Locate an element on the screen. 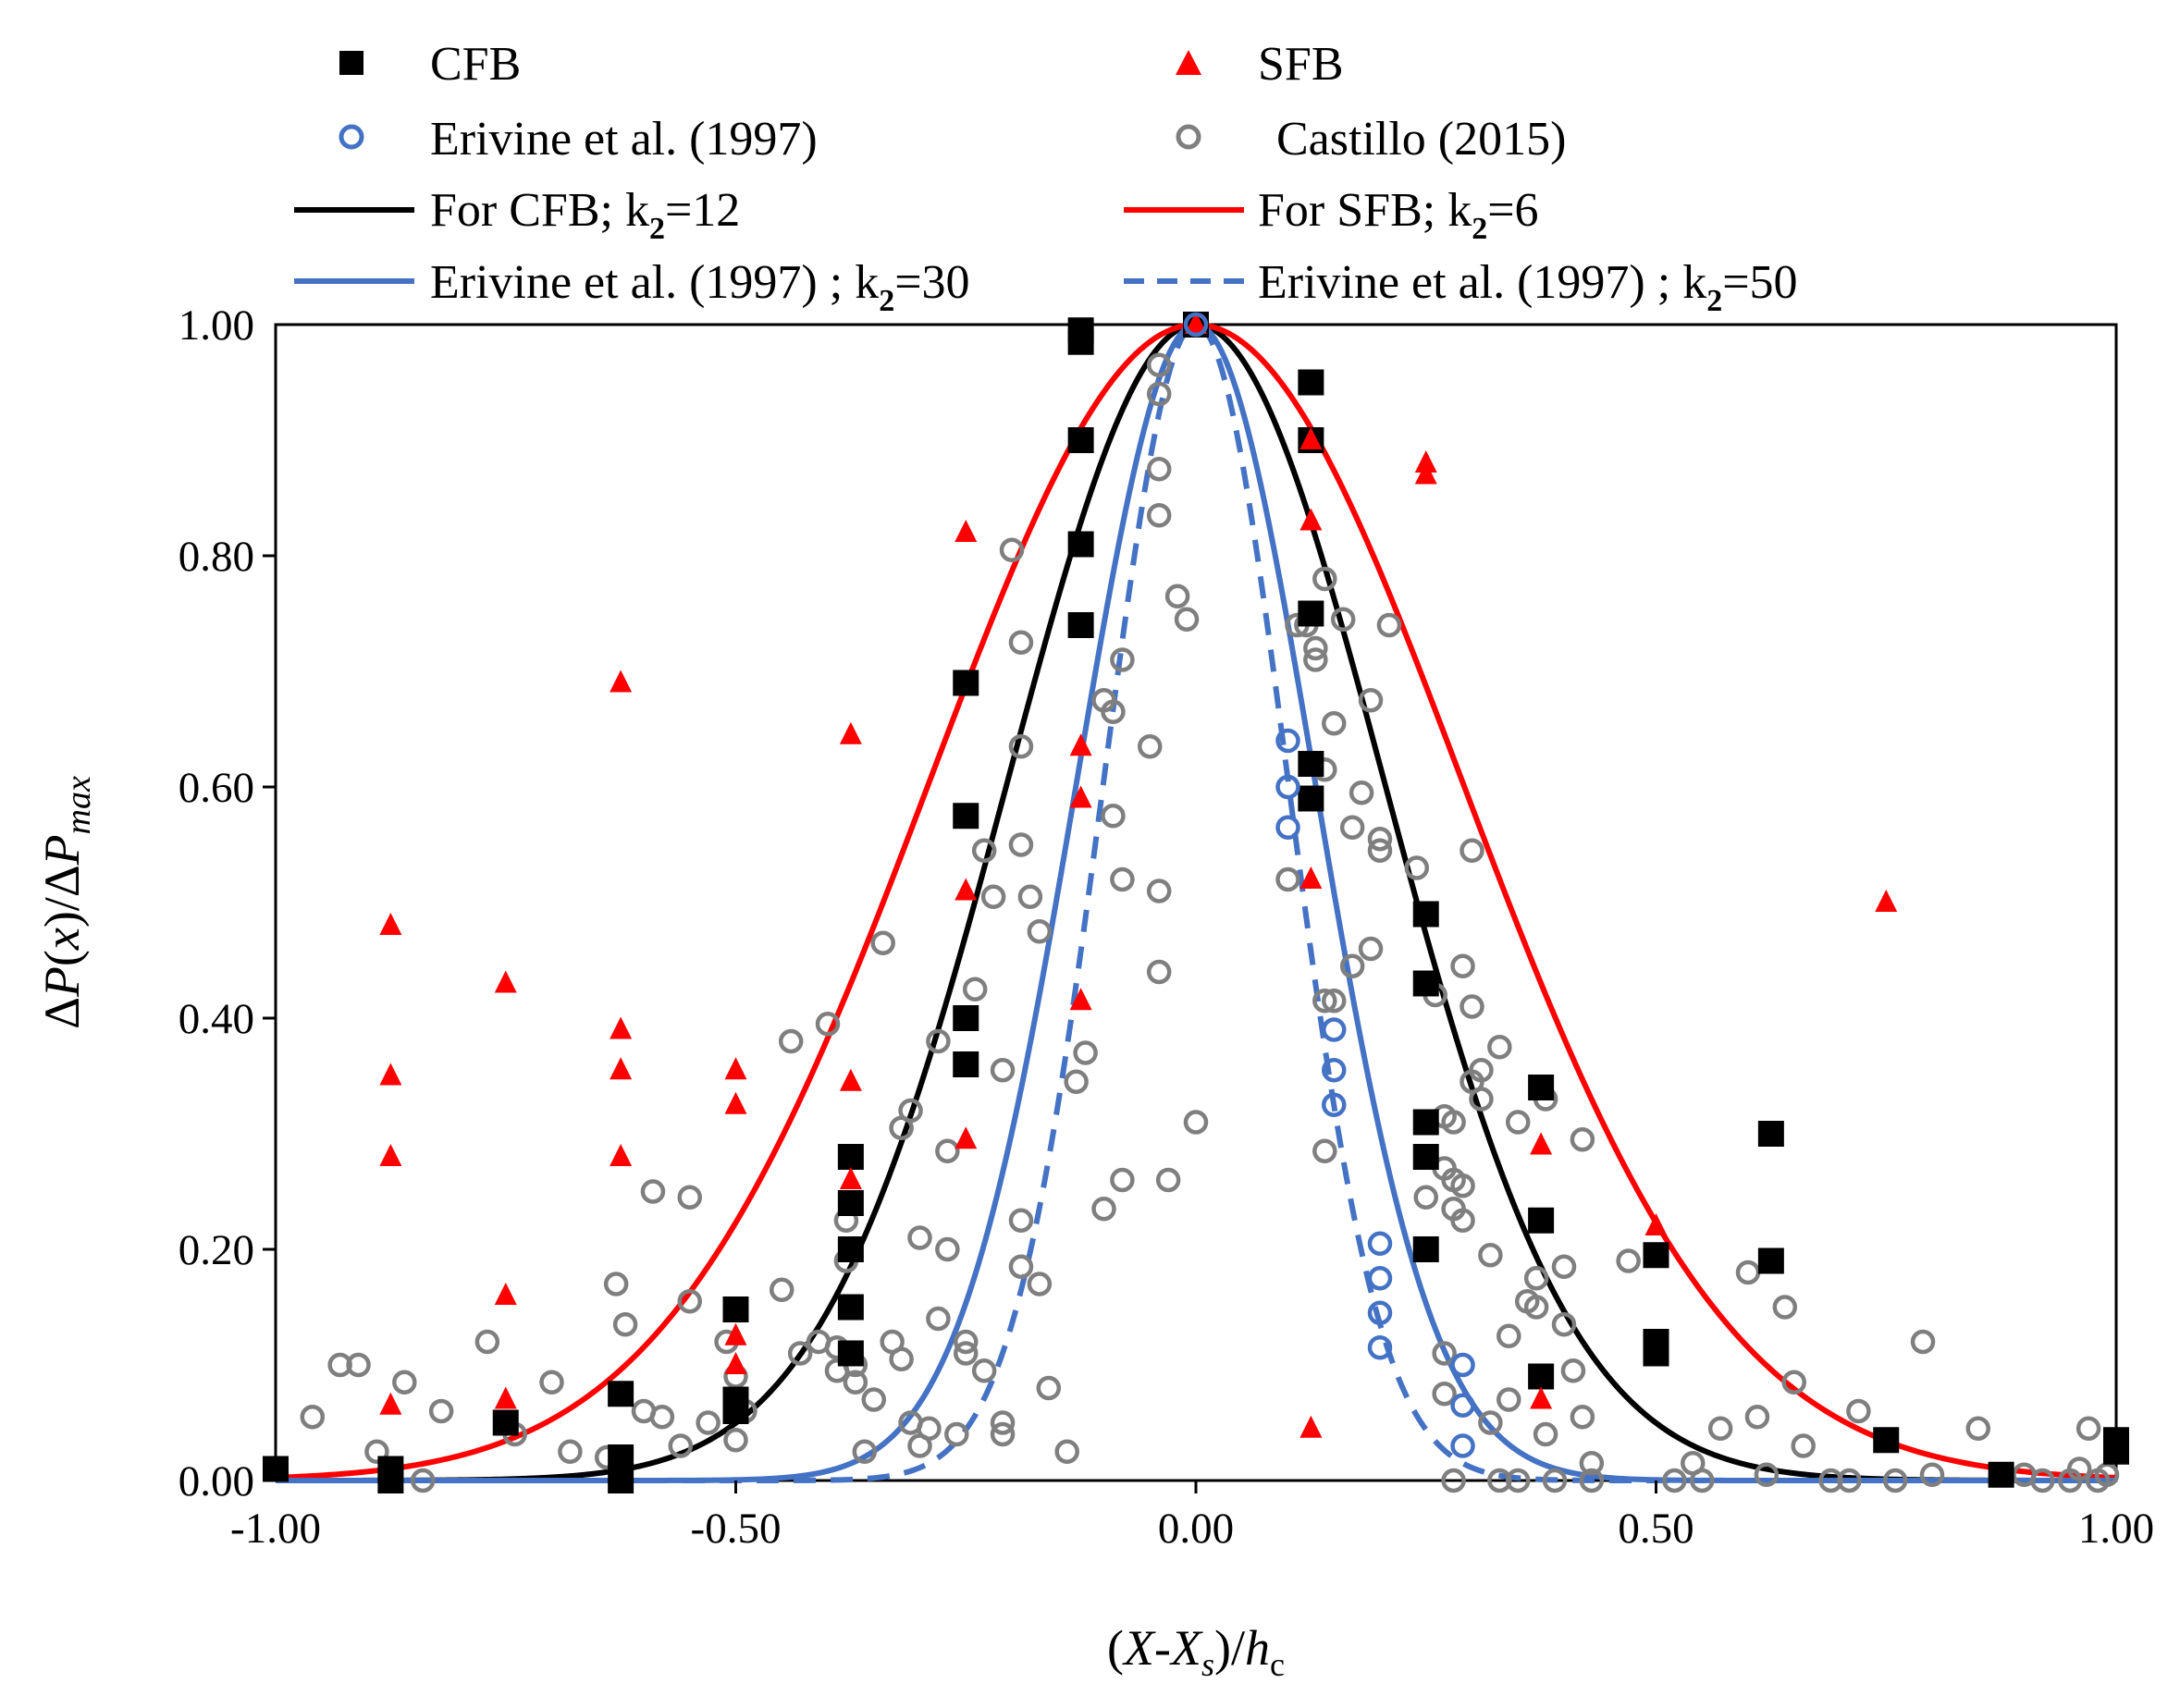  legend-castillo-label: Castillo (2015) is located at coordinates (1421, 139).